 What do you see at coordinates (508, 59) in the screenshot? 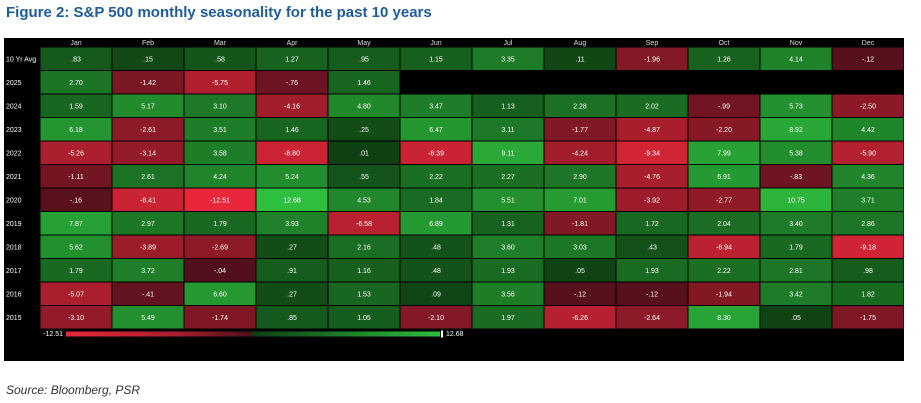
I see `cell-value: 3.35` at bounding box center [508, 59].